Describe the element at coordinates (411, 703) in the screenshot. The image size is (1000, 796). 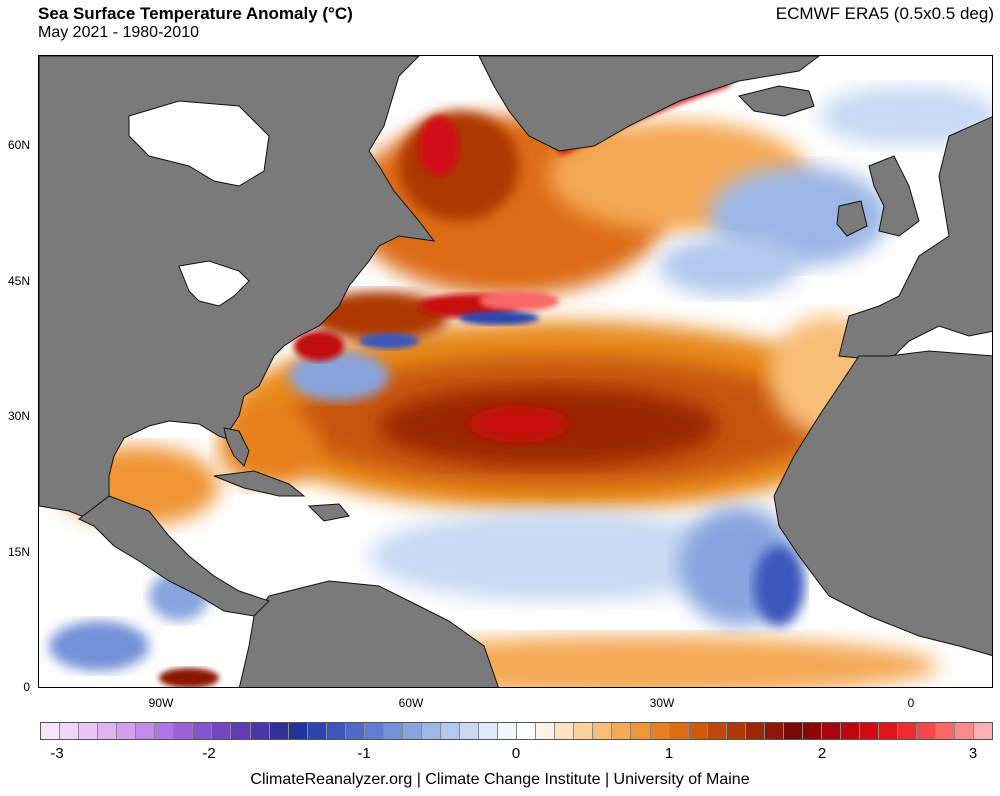
I see `lon-tick-60w: 60W` at that location.